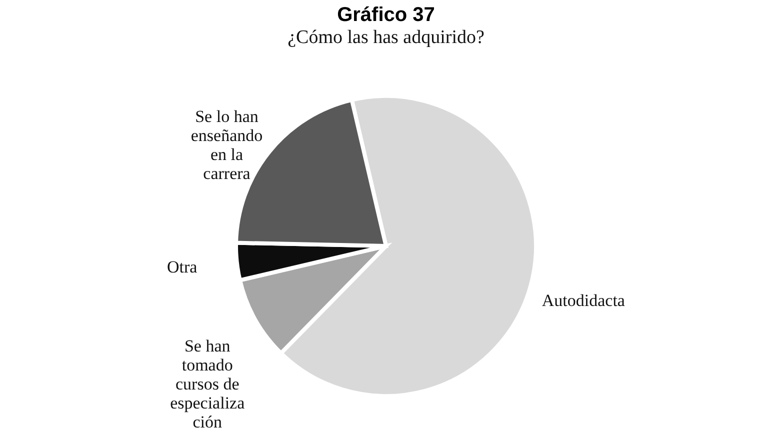 Image resolution: width=772 pixels, height=446 pixels. What do you see at coordinates (386, 15) in the screenshot?
I see `chart-title: Gráfico 37` at bounding box center [386, 15].